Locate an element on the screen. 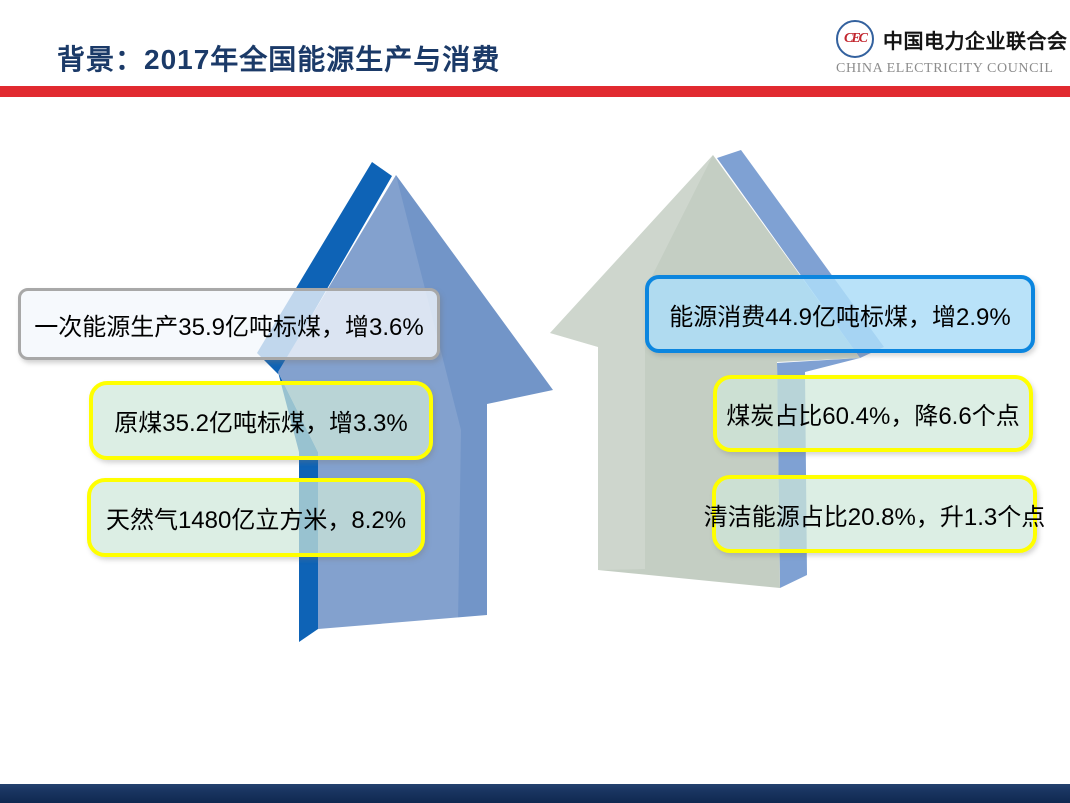 This screenshot has width=1070, height=803. callout-clean-energy-share: 清洁能源占比20.8%，升1.3个点 is located at coordinates (874, 514).